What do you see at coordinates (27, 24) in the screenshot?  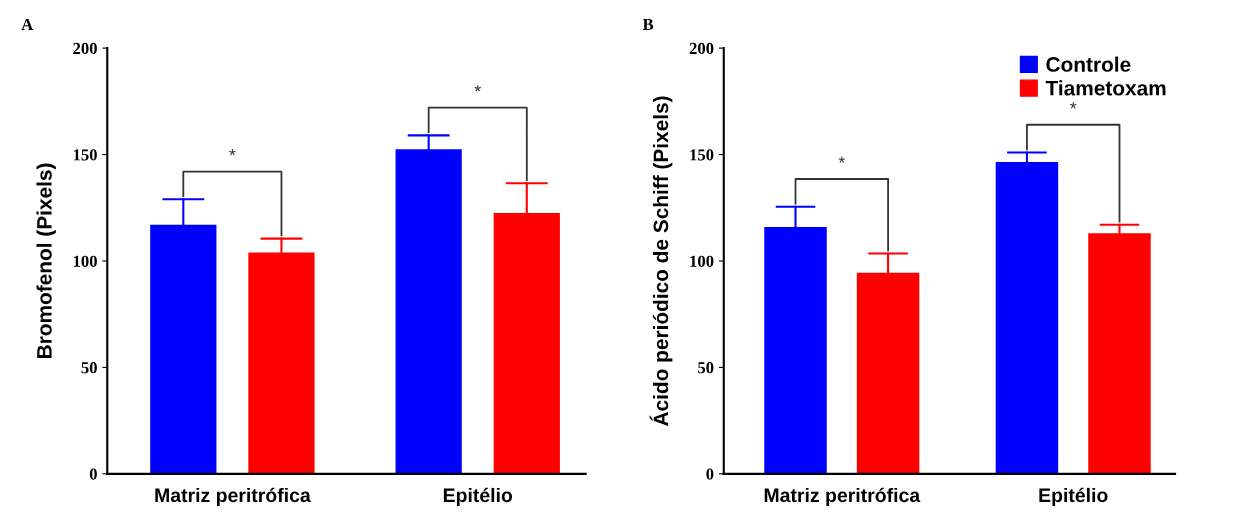 I see `chart-title: A` at bounding box center [27, 24].